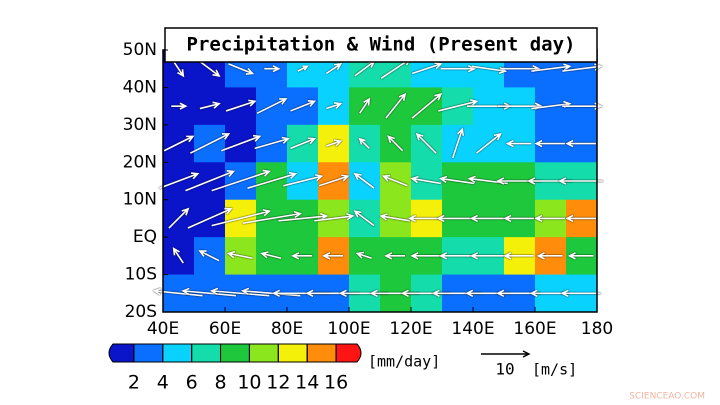 Image resolution: width=720 pixels, height=405 pixels. I want to click on y-tick-label: 20N, so click(140, 162).